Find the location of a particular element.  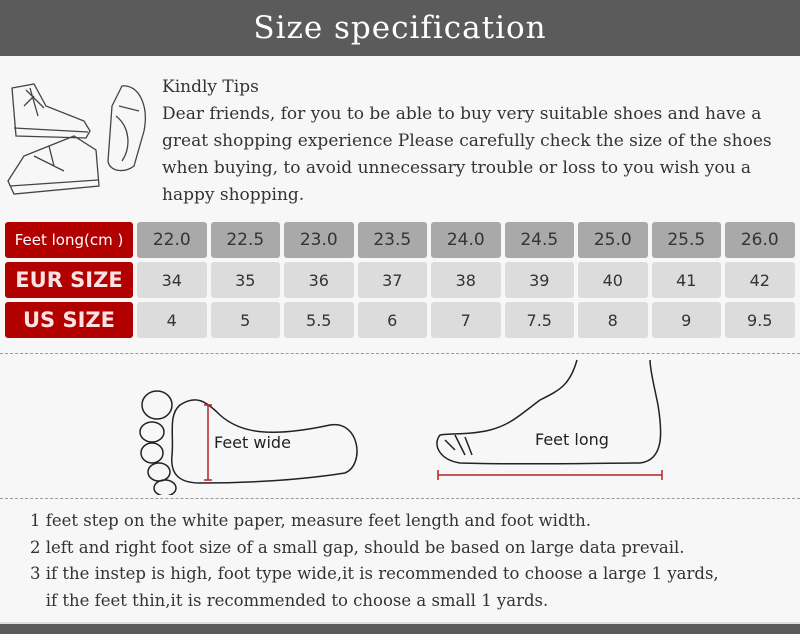

size-cell: 22.0 is located at coordinates (172, 240).